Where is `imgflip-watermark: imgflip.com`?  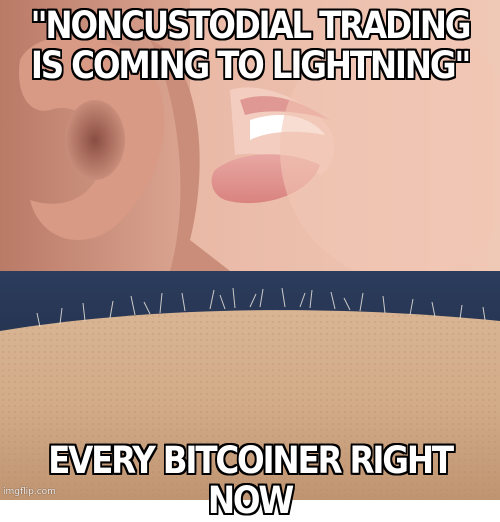
imgflip-watermark: imgflip.com is located at coordinates (29, 492).